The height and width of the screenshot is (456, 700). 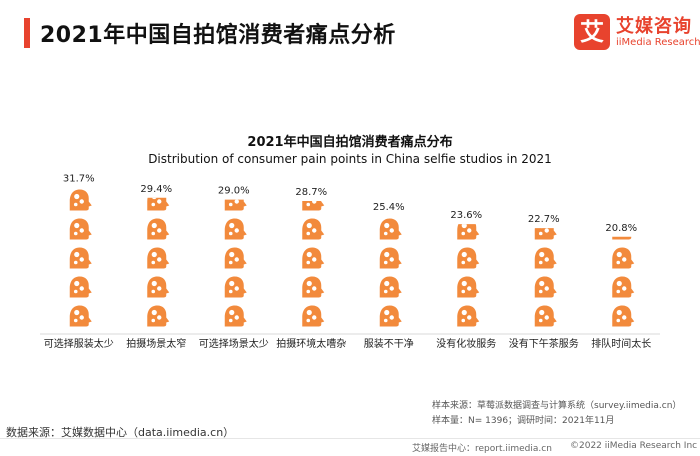 What do you see at coordinates (557, 406) in the screenshot?
I see `sample-source-note: 样本来源：草莓派数据调查与计算系统（survey.iimedia.cn）` at bounding box center [557, 406].